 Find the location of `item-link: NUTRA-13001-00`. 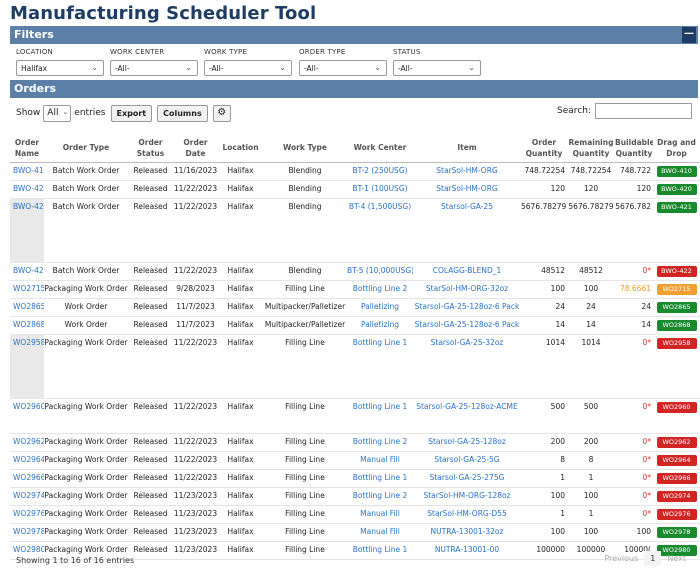

item-link: NUTRA-13001-00 is located at coordinates (467, 550).